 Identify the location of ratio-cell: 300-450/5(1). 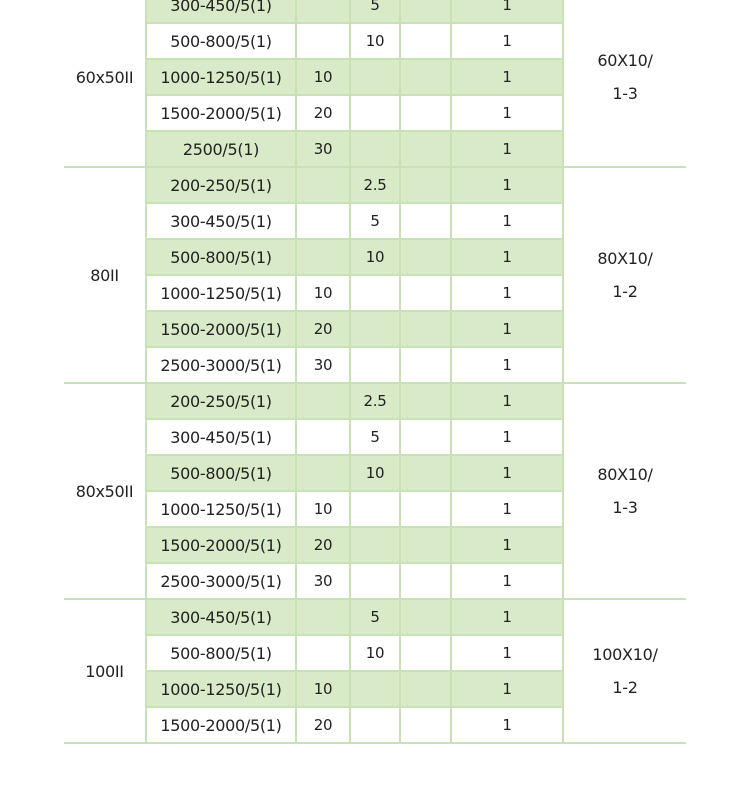
(221, 437).